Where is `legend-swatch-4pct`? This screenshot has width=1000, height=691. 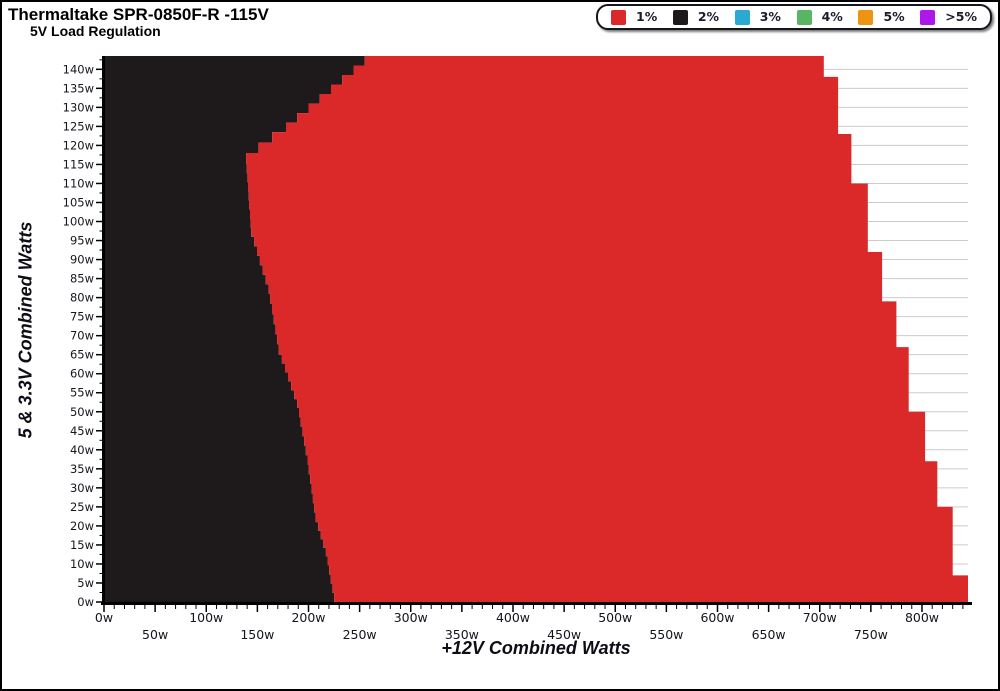
legend-swatch-4pct is located at coordinates (804, 17).